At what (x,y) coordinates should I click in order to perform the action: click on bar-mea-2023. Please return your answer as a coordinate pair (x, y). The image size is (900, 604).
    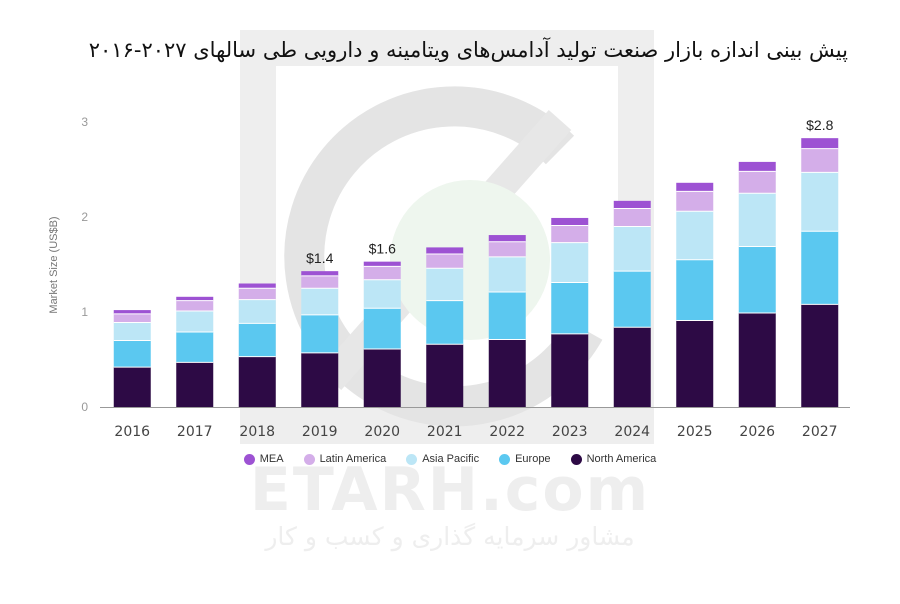
    Looking at the image, I should click on (570, 221).